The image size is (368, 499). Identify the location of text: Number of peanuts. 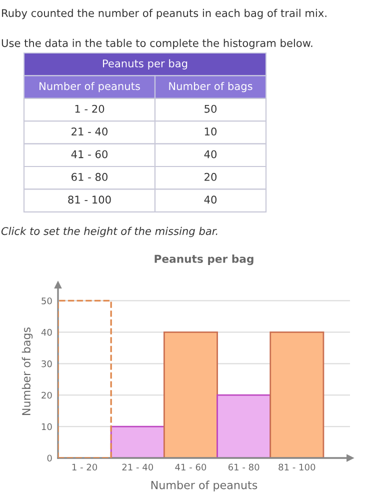
(90, 87).